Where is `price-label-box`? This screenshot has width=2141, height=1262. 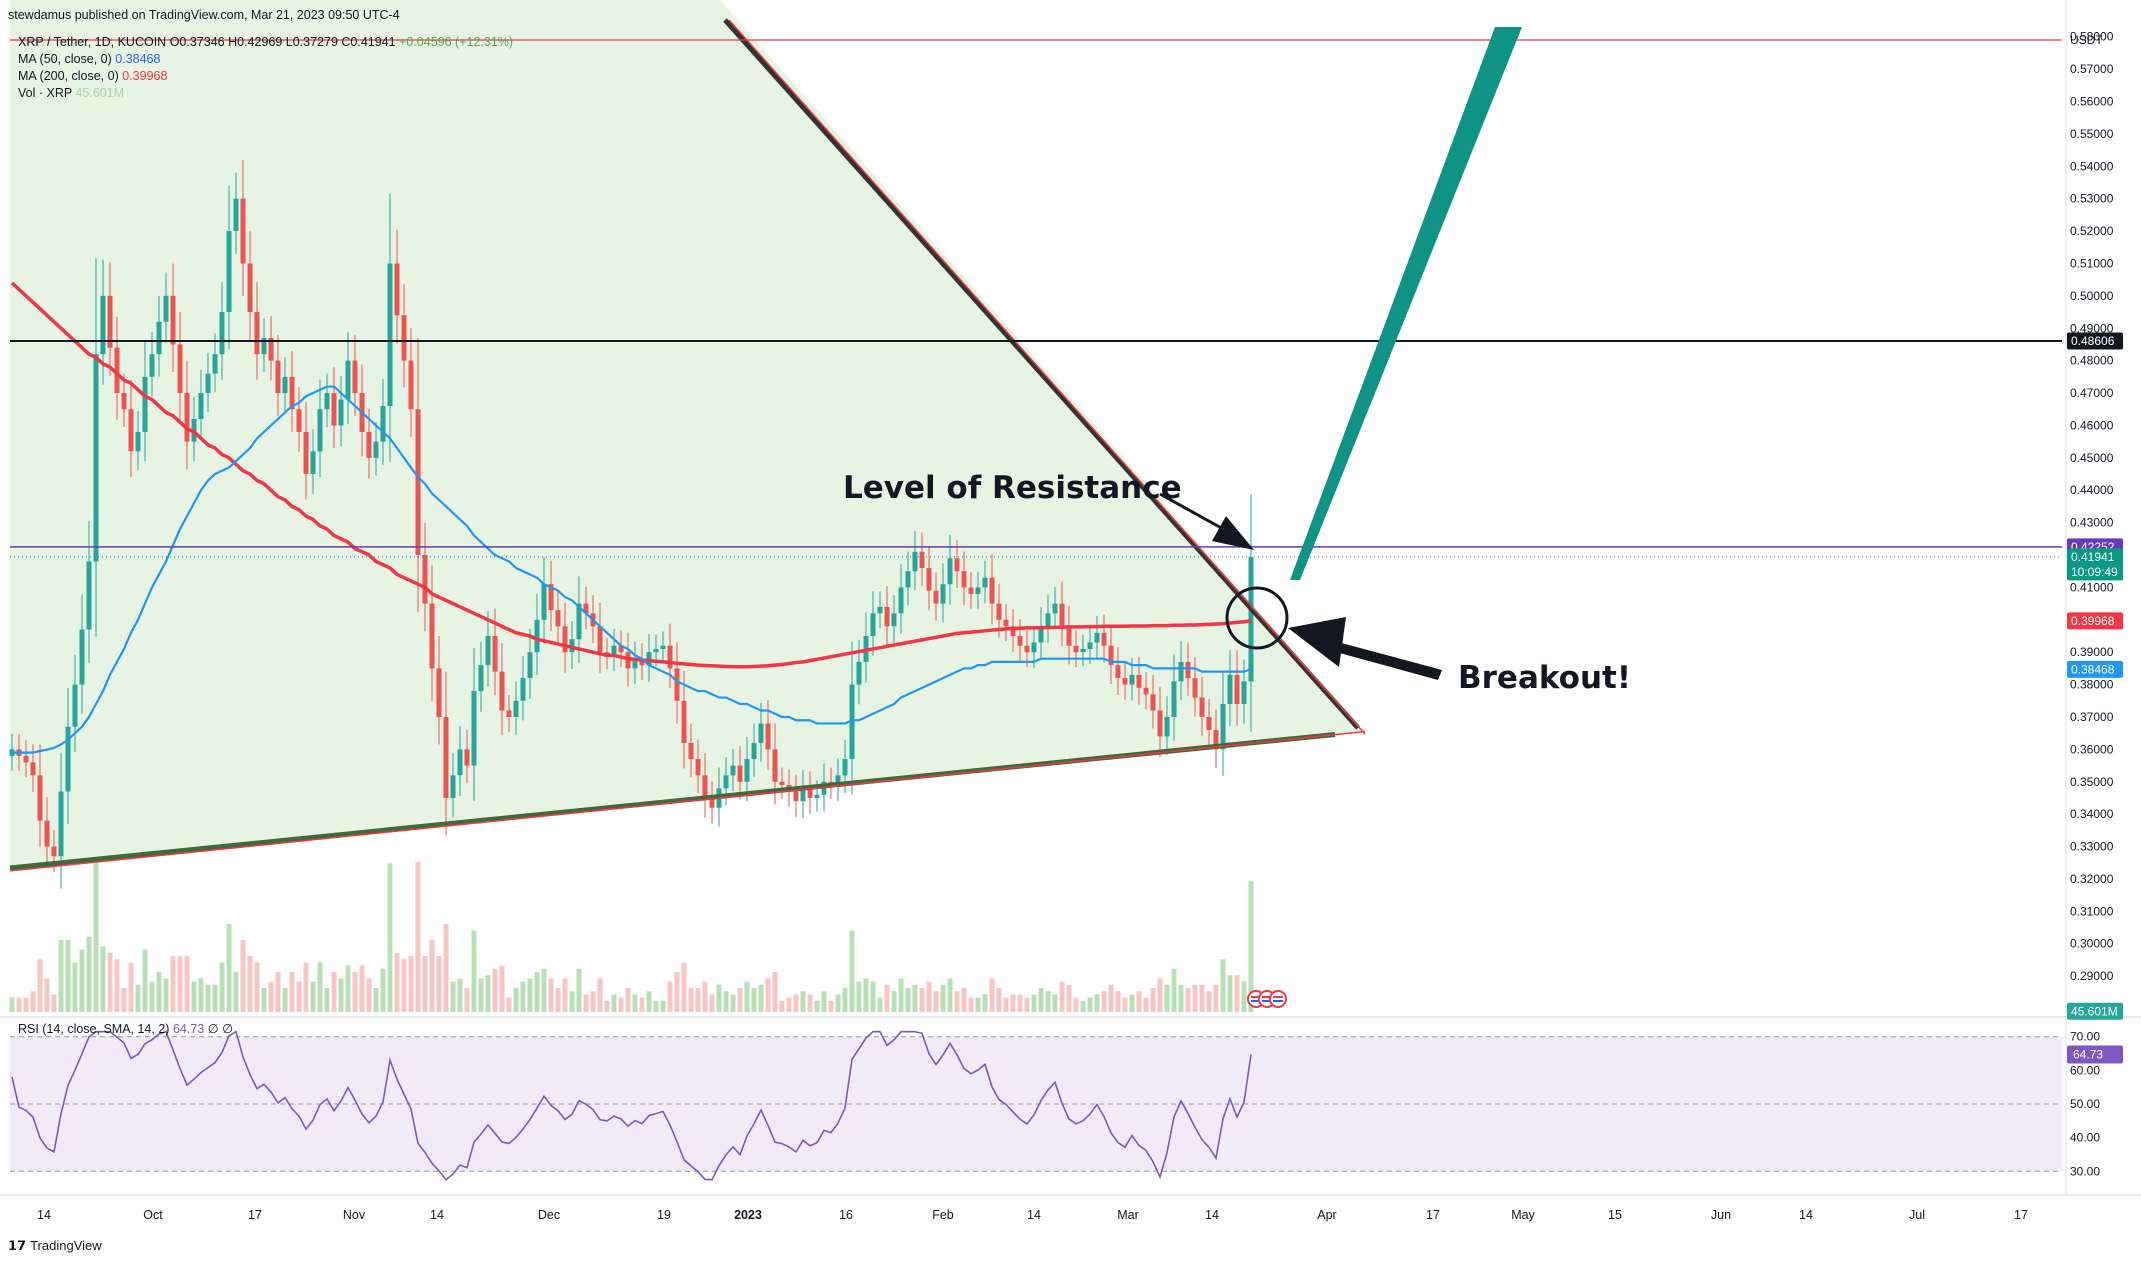 price-label-box is located at coordinates (2095, 341).